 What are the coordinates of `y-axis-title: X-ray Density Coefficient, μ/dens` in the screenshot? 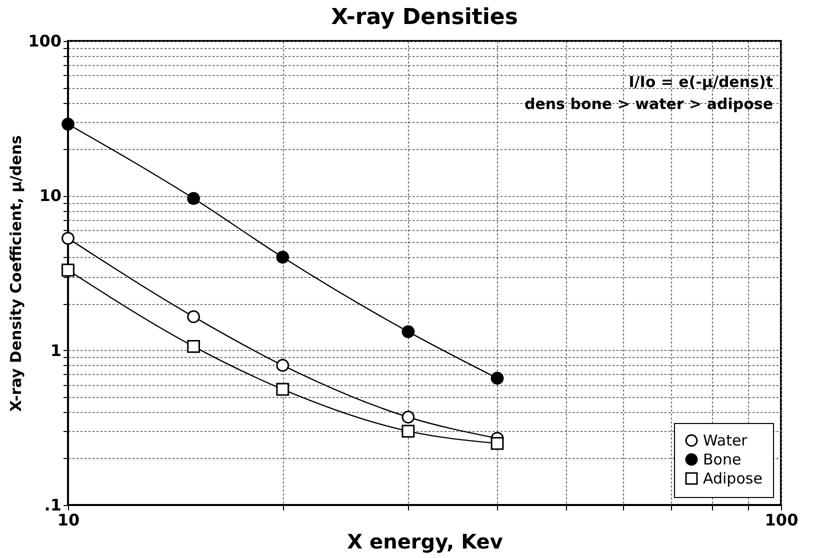 It's located at (16, 273).